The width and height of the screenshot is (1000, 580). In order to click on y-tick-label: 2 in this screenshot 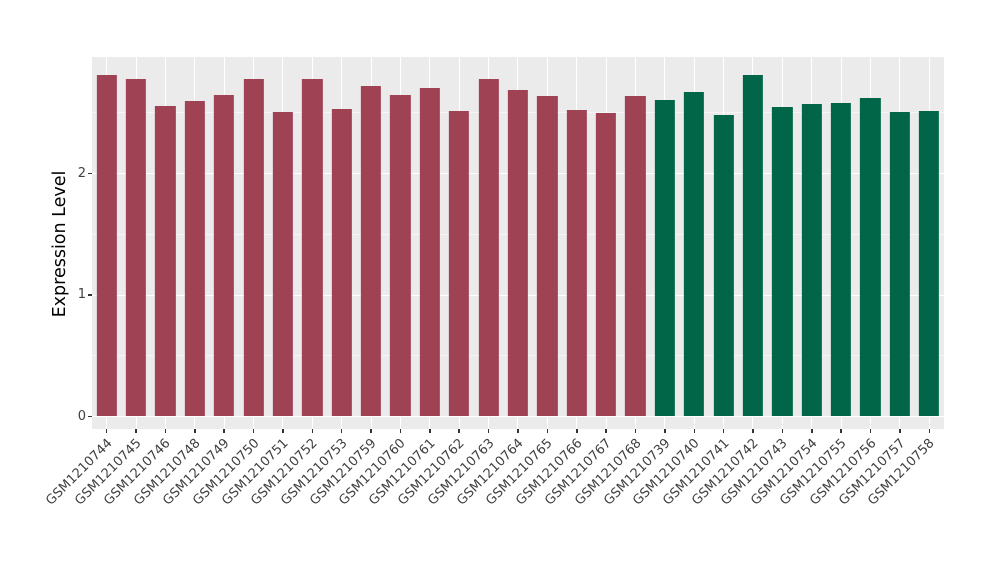, I will do `click(81, 173)`.